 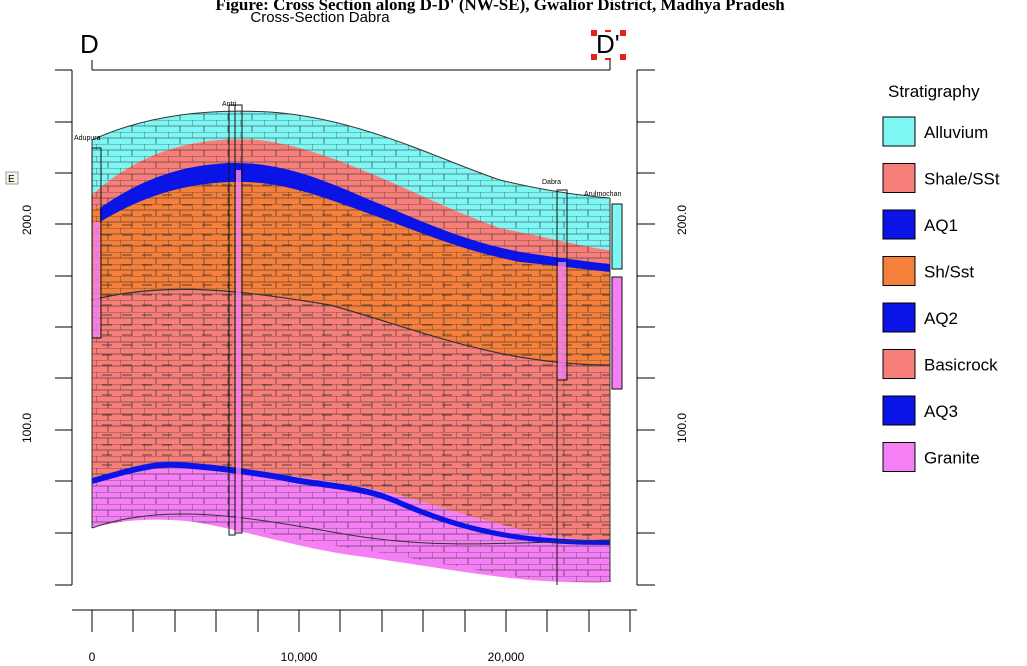 I want to click on legend-item-aq1: AQ1, so click(x=920, y=224).